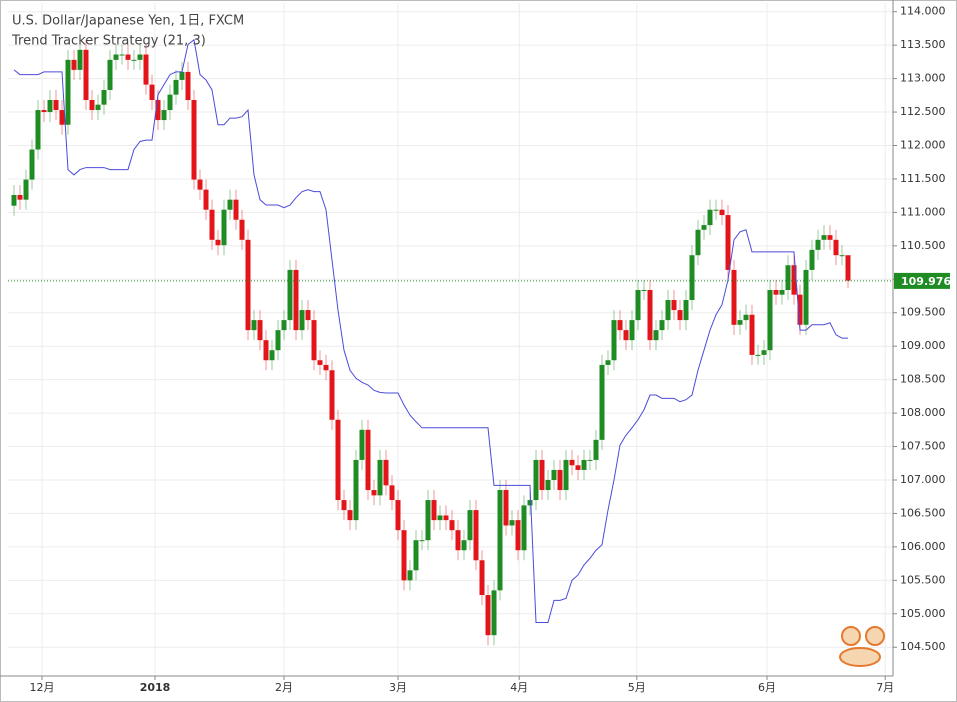 The image size is (957, 702). I want to click on y-tick-label: 111.500, so click(923, 178).